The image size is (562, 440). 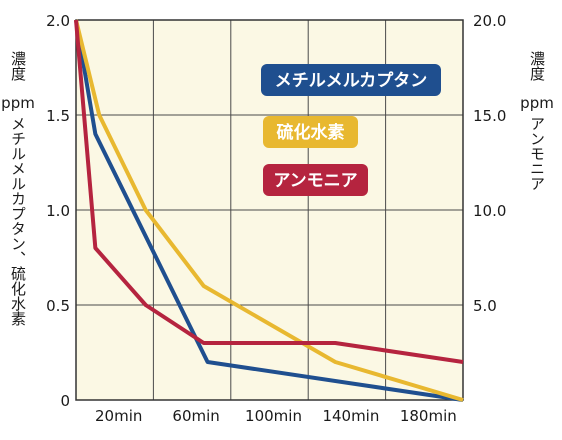 What do you see at coordinates (18, 221) in the screenshot?
I see `left-axis-label-rest: メチルメルカプタン、硫化水素` at bounding box center [18, 221].